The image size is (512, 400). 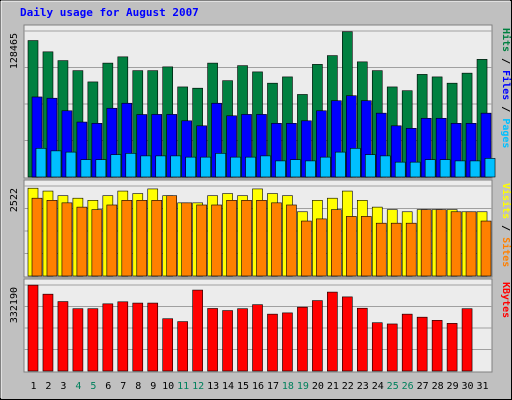 What do you see at coordinates (123, 386) in the screenshot?
I see `x-tick-label: 7` at bounding box center [123, 386].